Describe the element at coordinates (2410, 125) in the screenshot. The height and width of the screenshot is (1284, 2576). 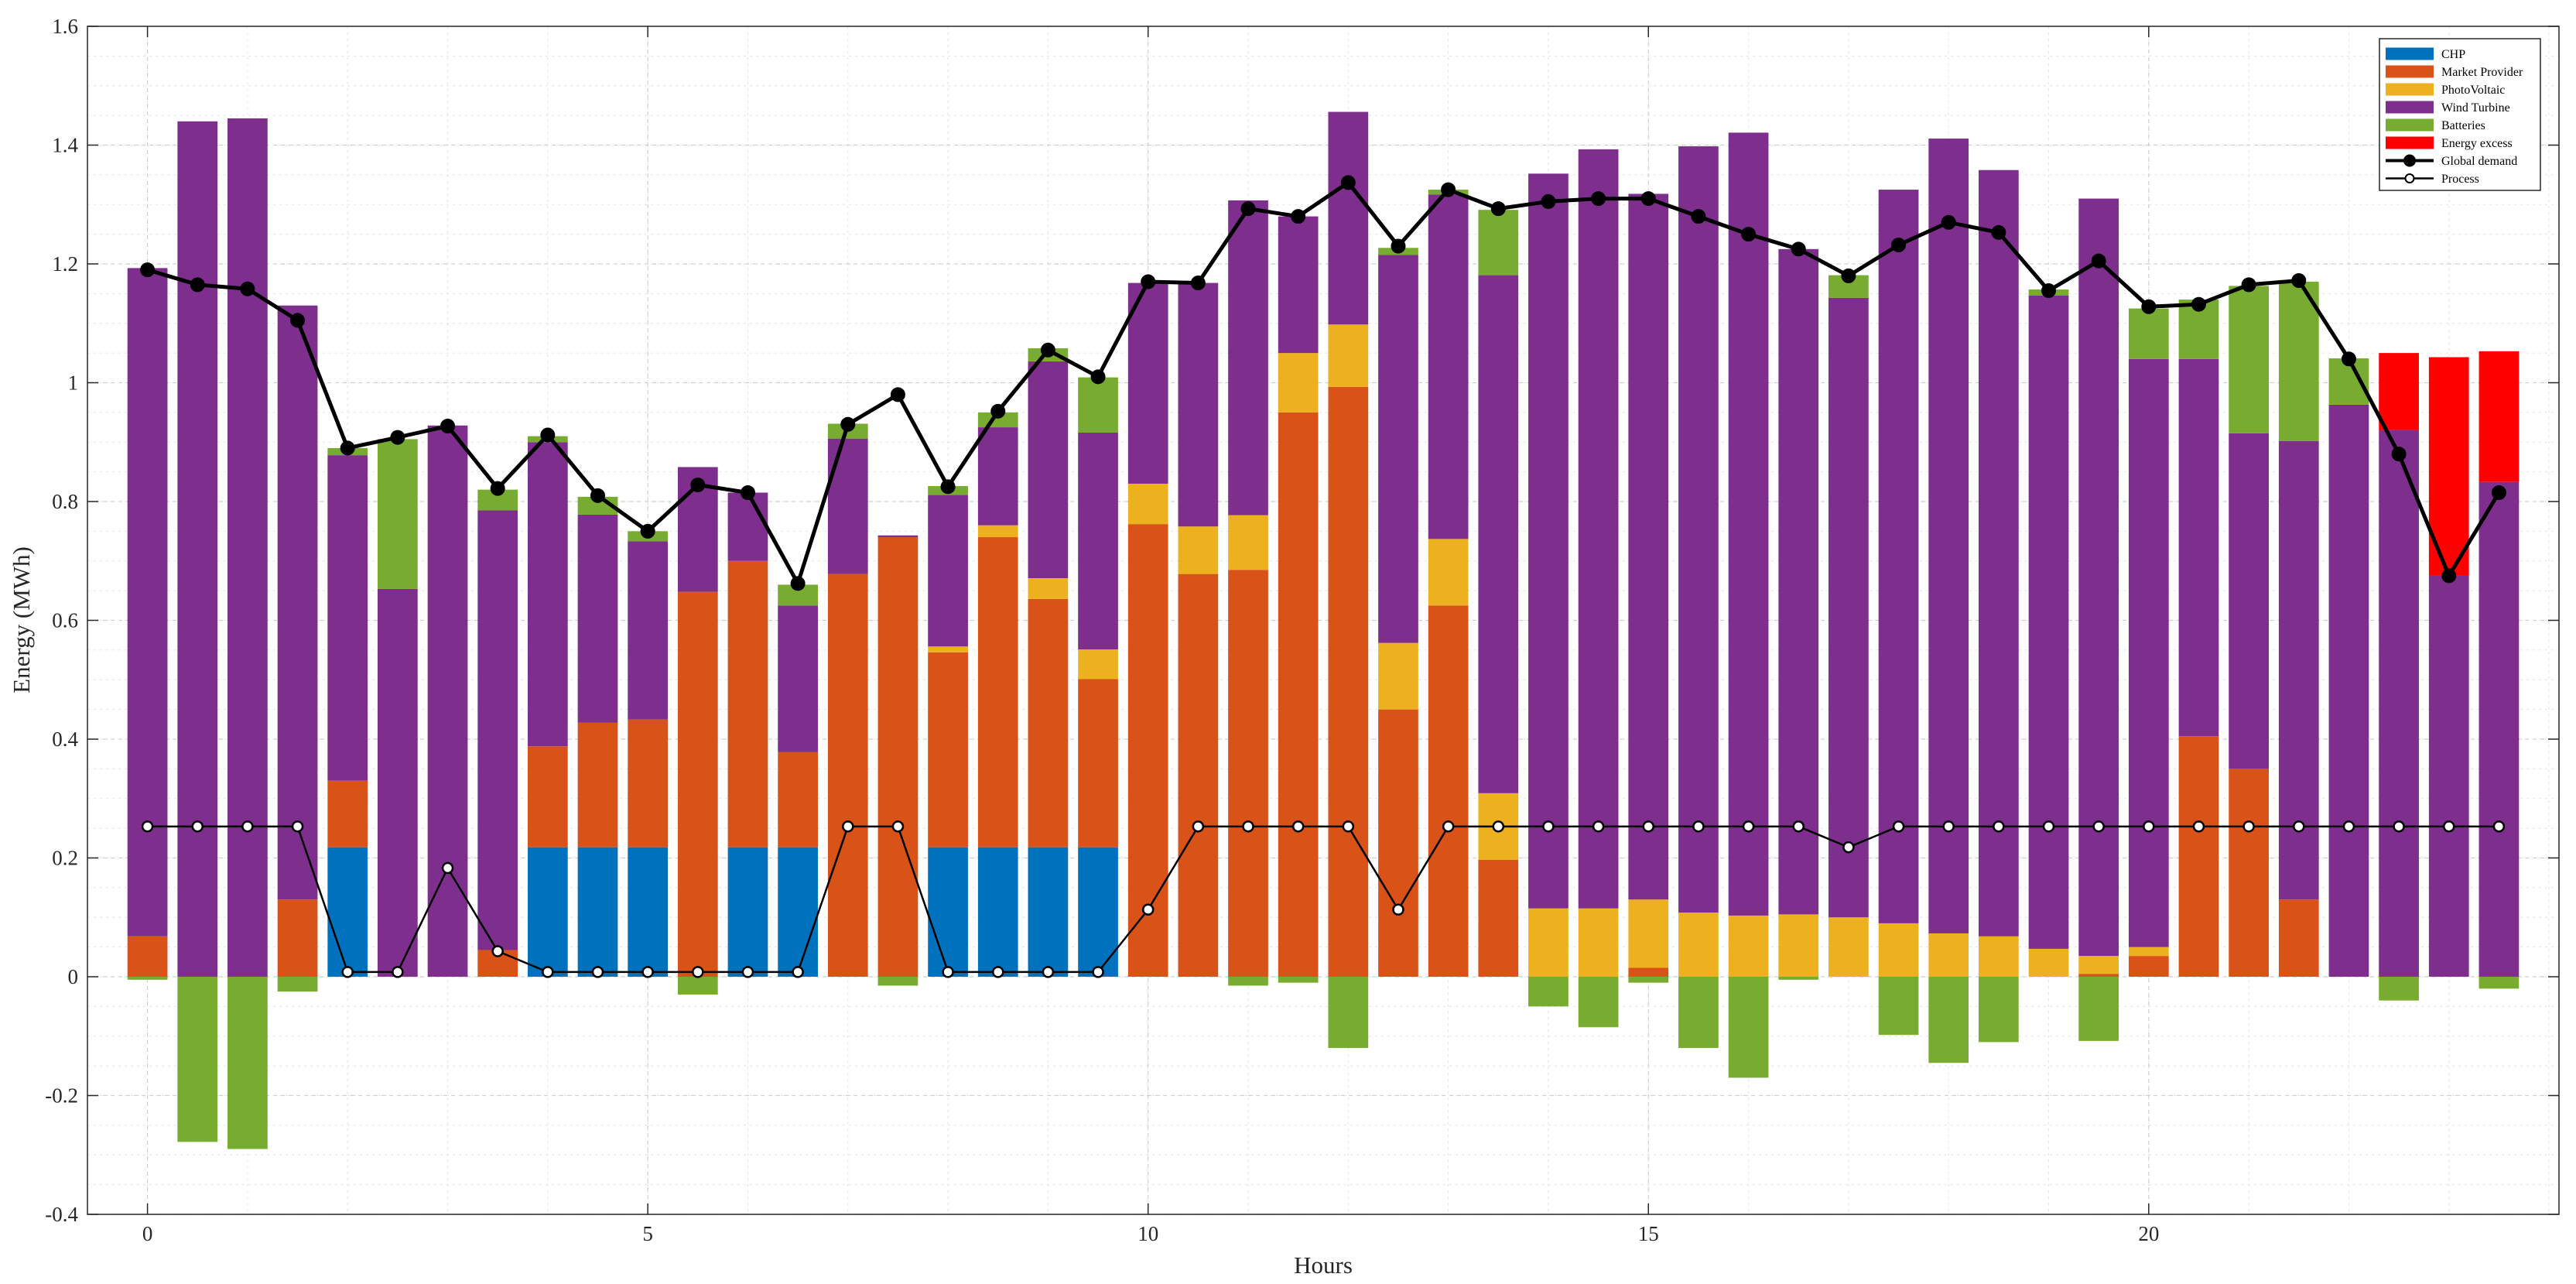
I see `legend-swatch-batteries` at that location.